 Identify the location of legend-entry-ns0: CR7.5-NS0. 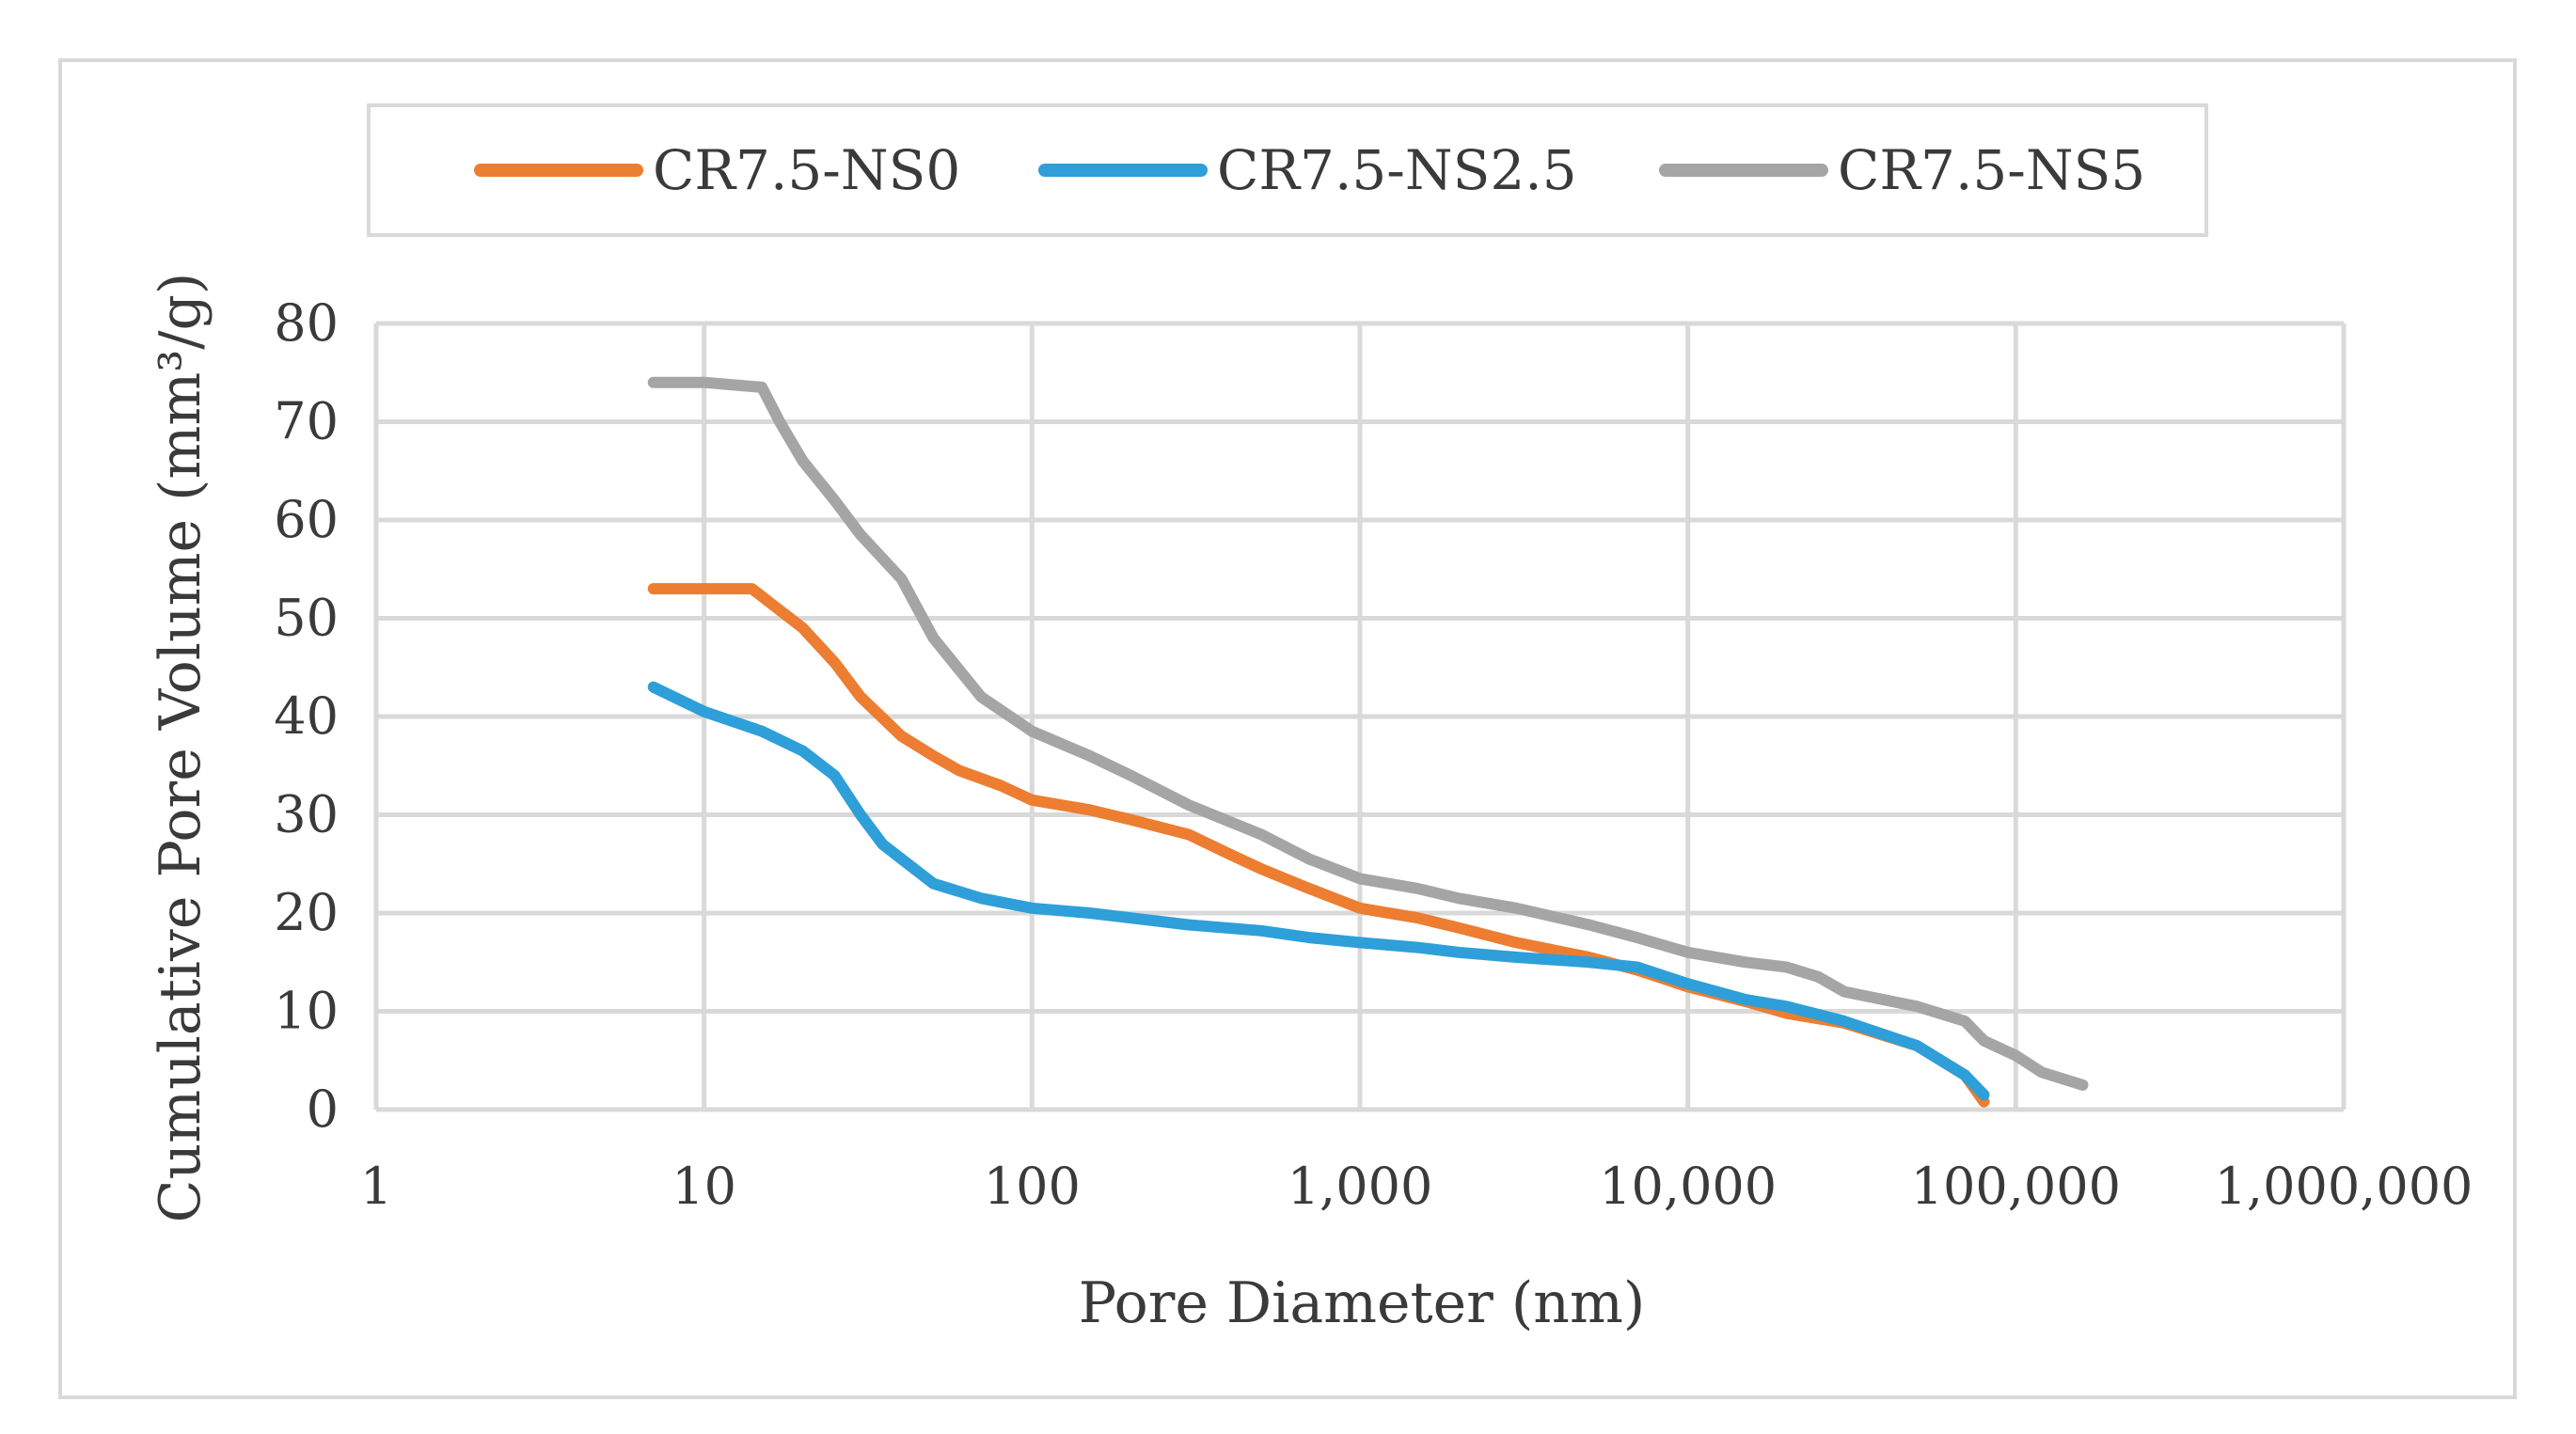
(717, 170).